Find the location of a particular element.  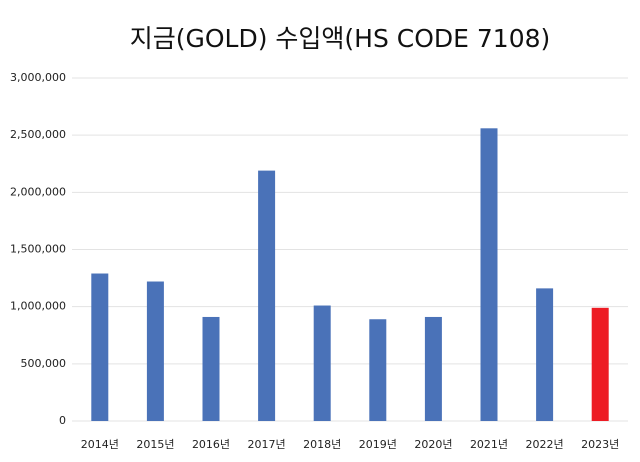

y-tick-label: 500,000 is located at coordinates (44, 363).